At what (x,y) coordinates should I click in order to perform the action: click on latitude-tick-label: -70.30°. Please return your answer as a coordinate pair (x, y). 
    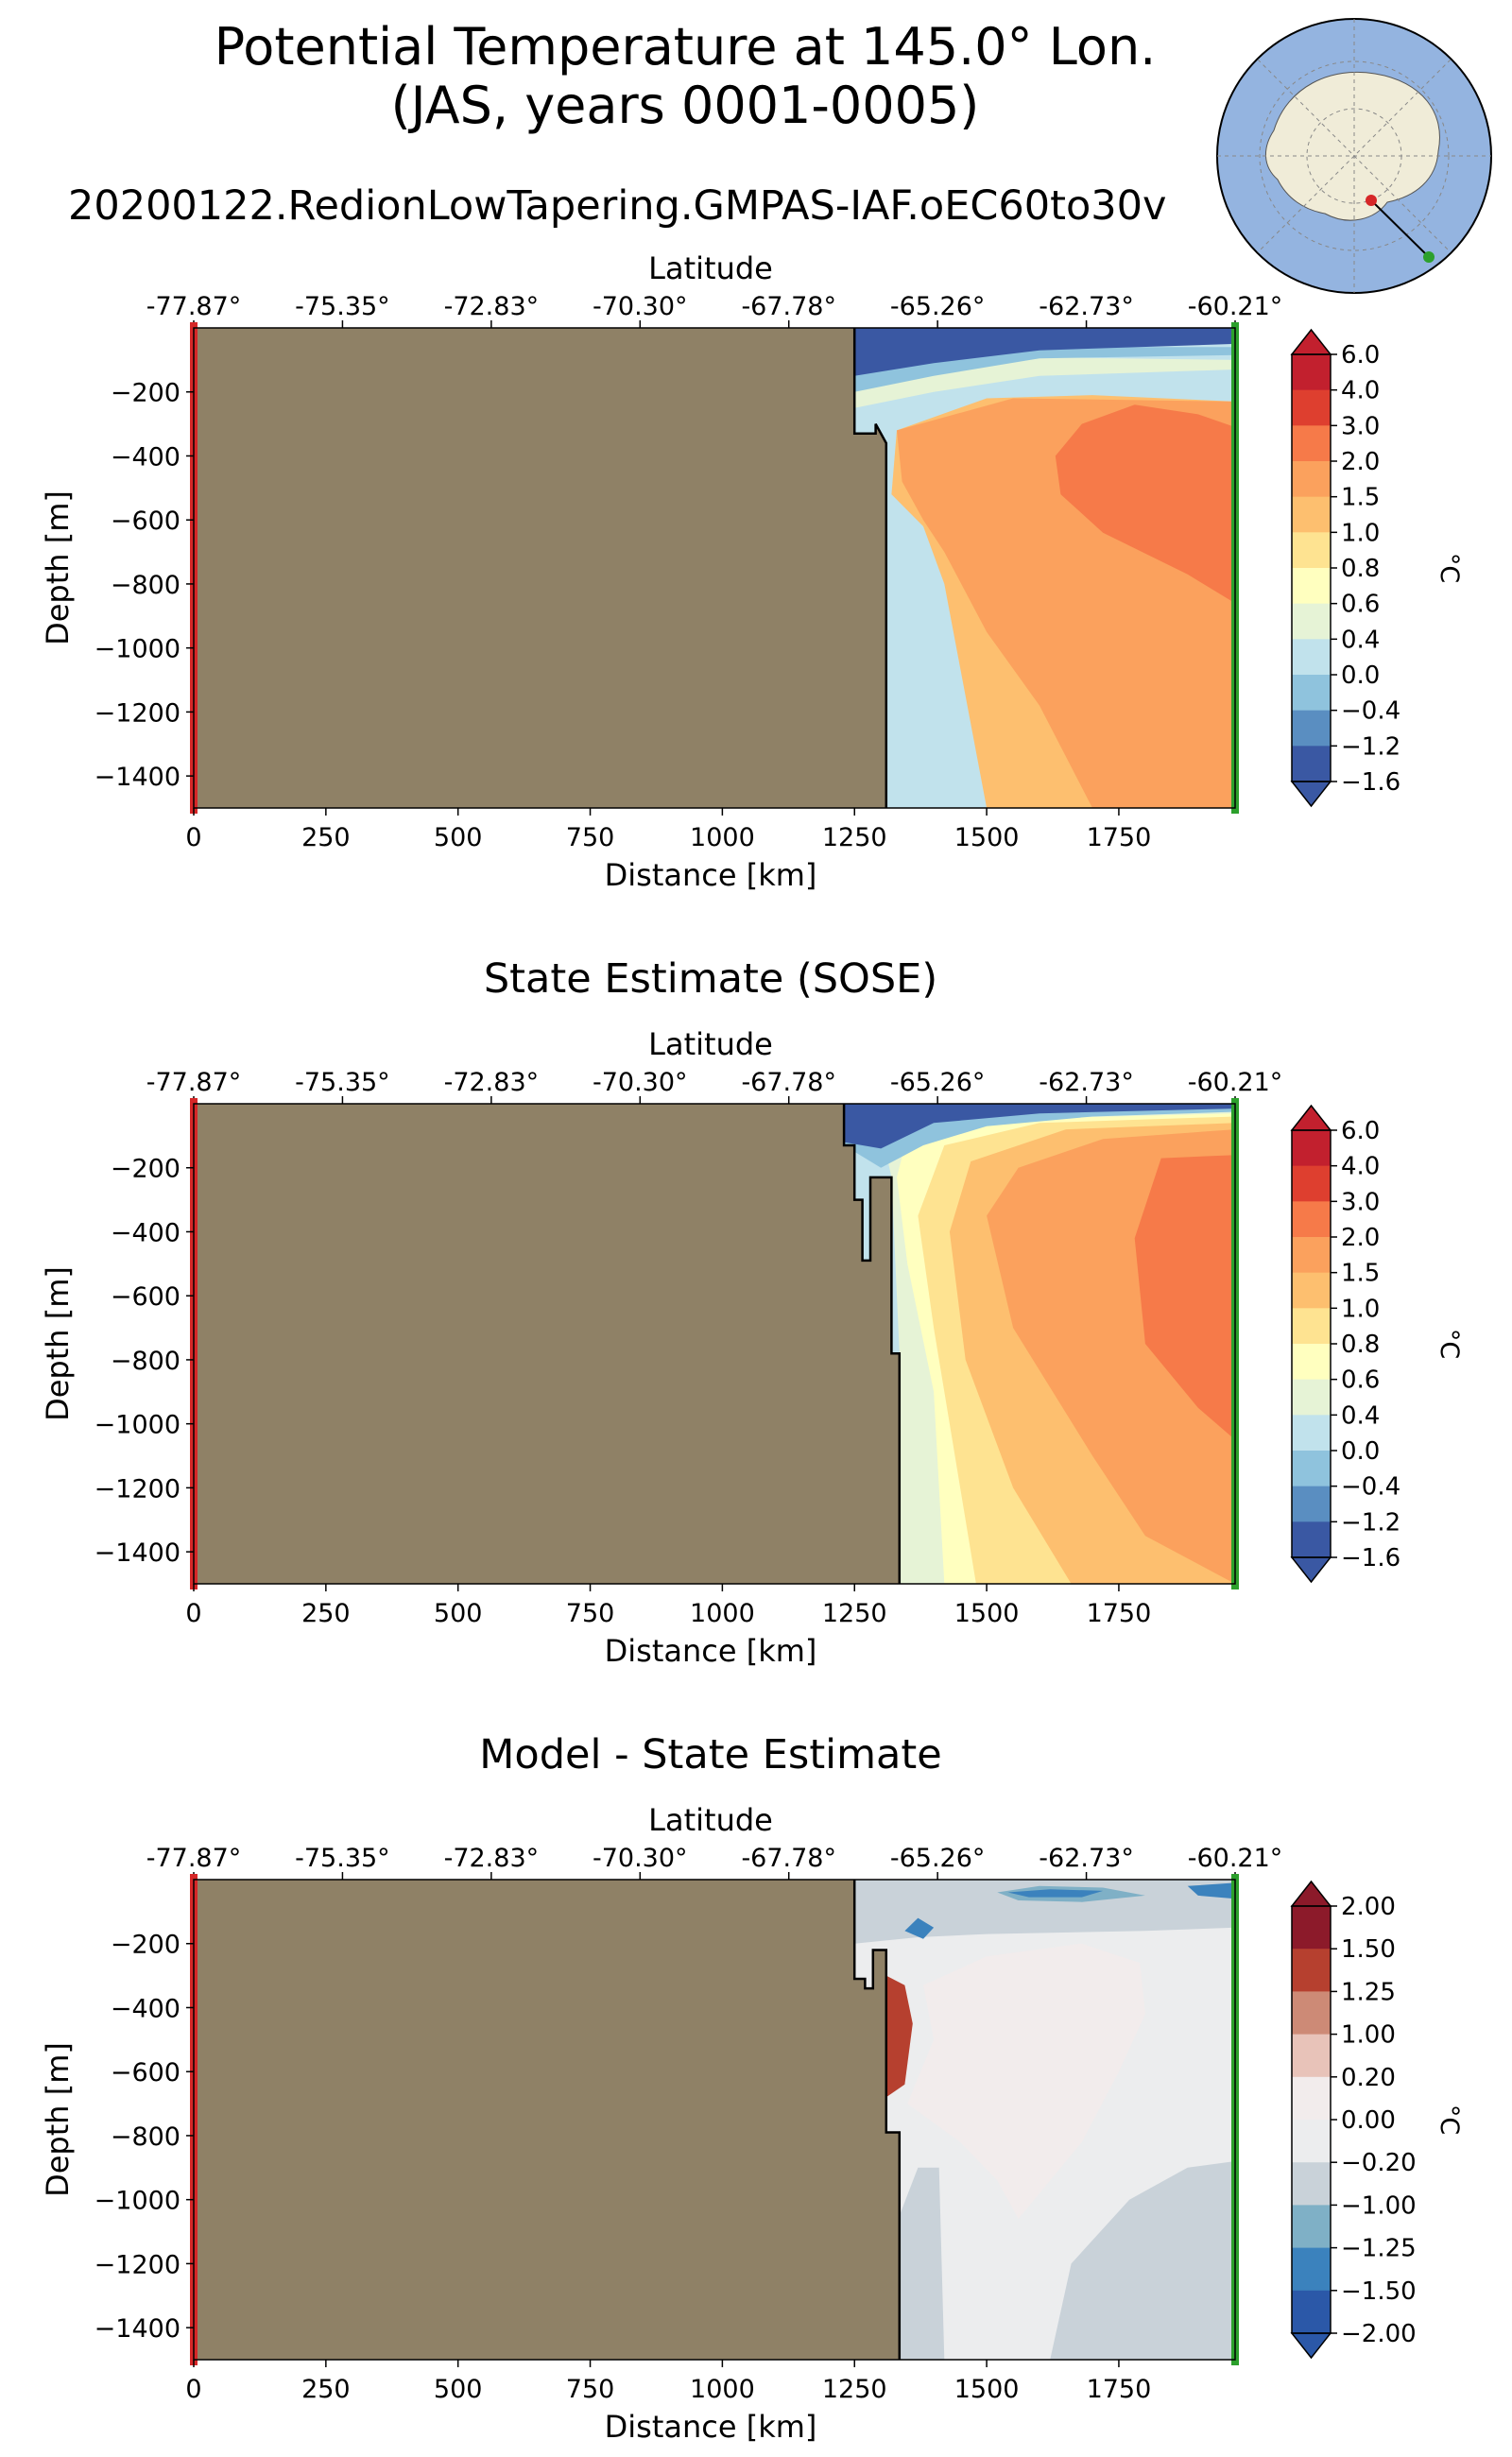
    Looking at the image, I should click on (640, 1082).